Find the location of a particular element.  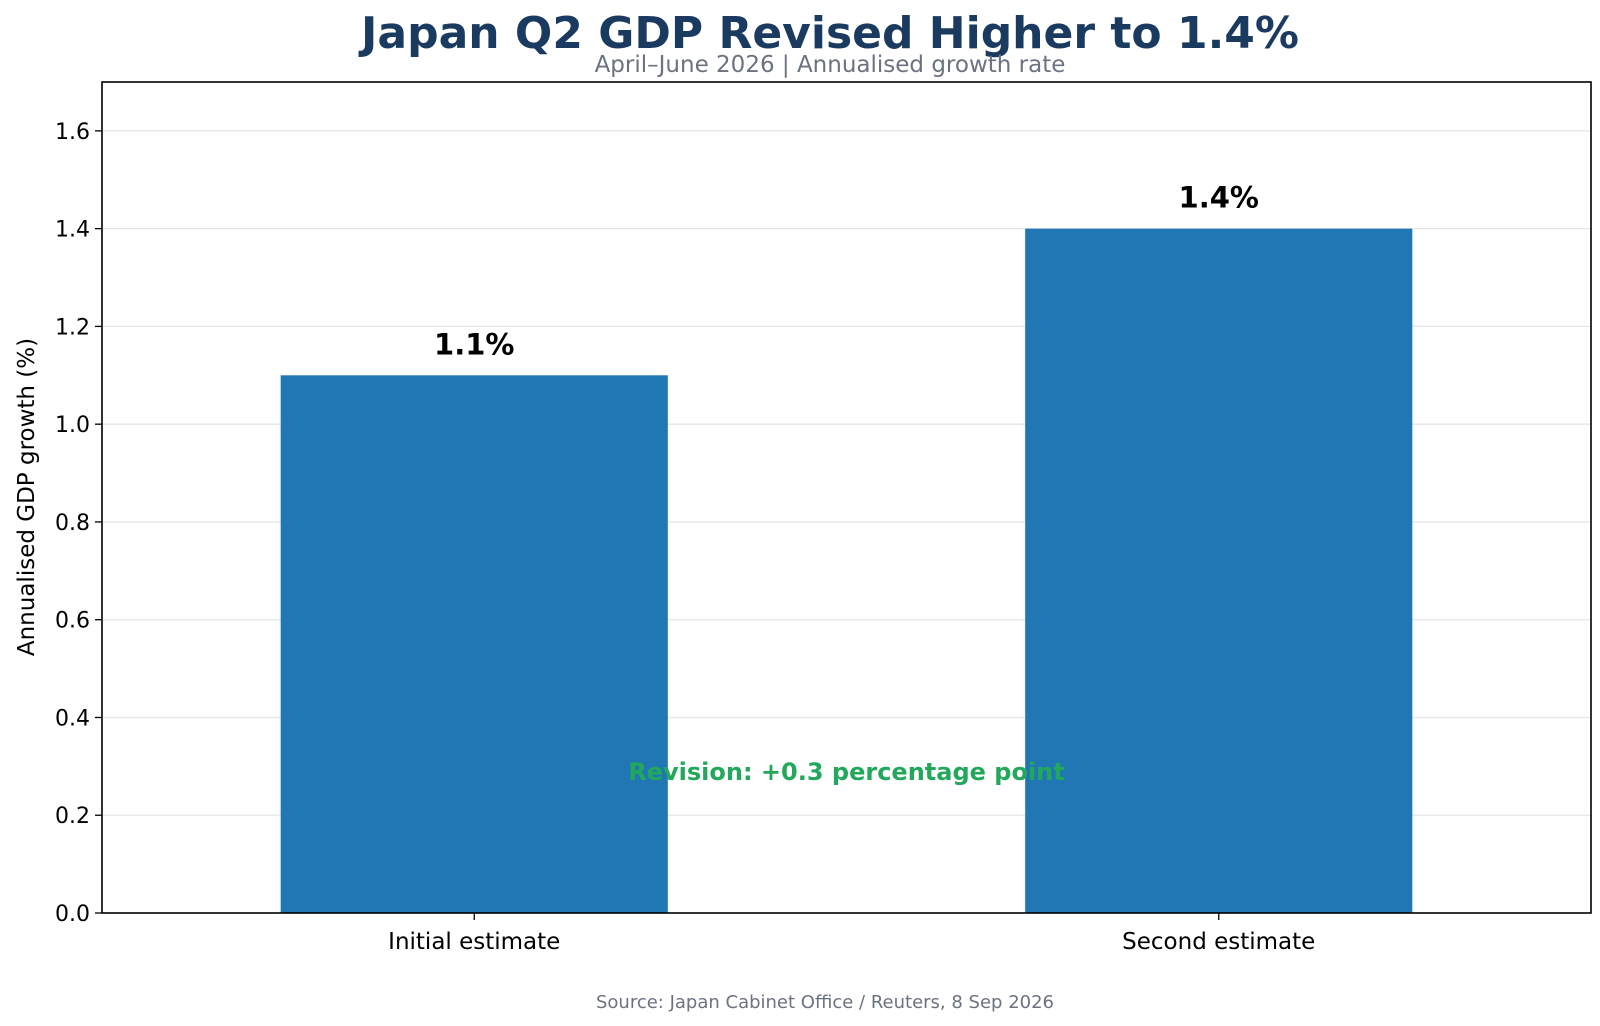

x-axis: Initial estimate Second estimate is located at coordinates (851, 934).